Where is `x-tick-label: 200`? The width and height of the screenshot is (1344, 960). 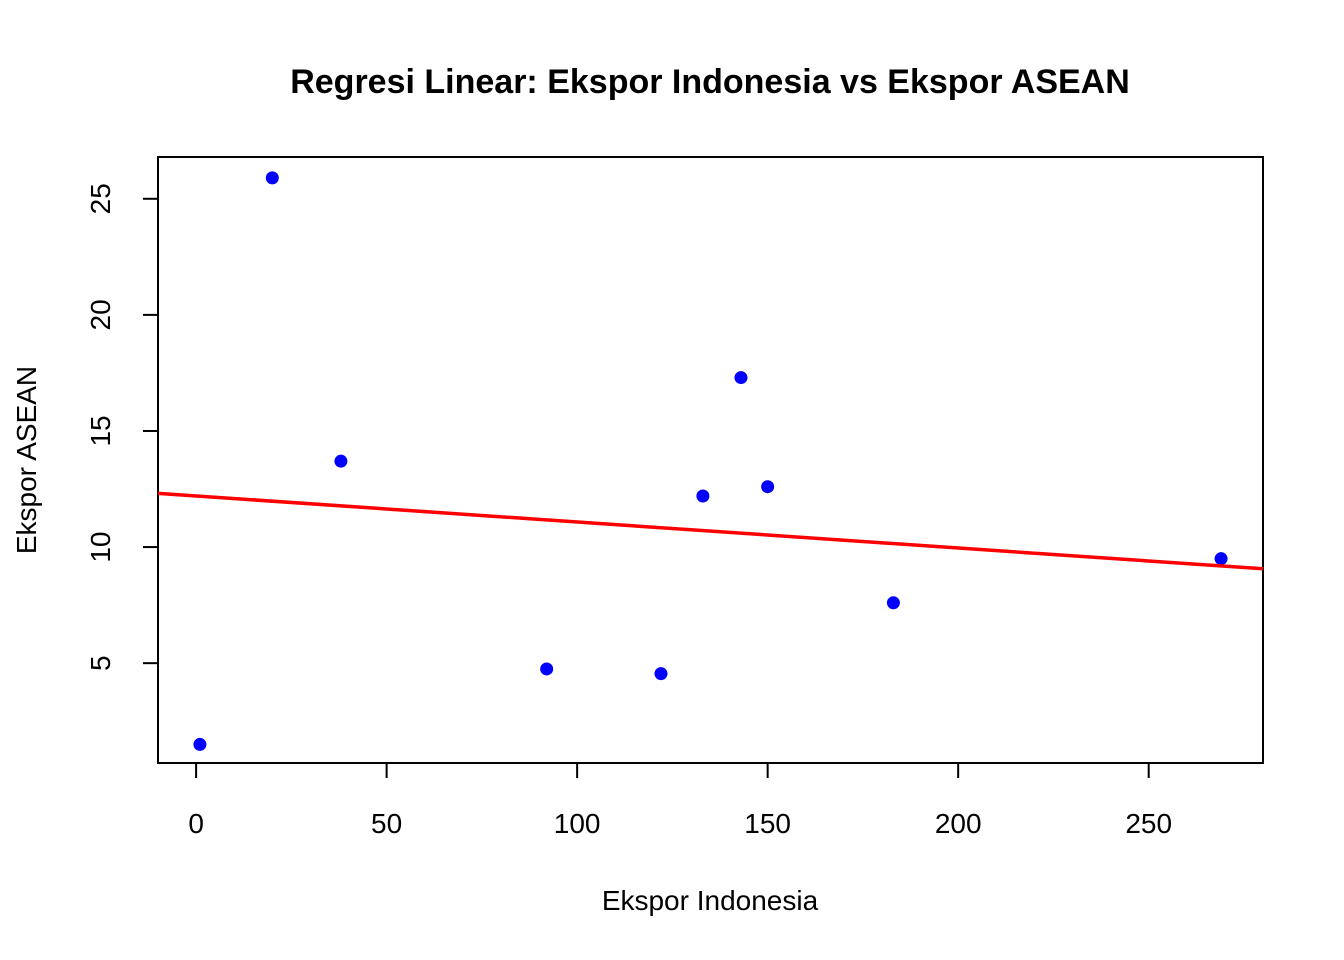
x-tick-label: 200 is located at coordinates (958, 823).